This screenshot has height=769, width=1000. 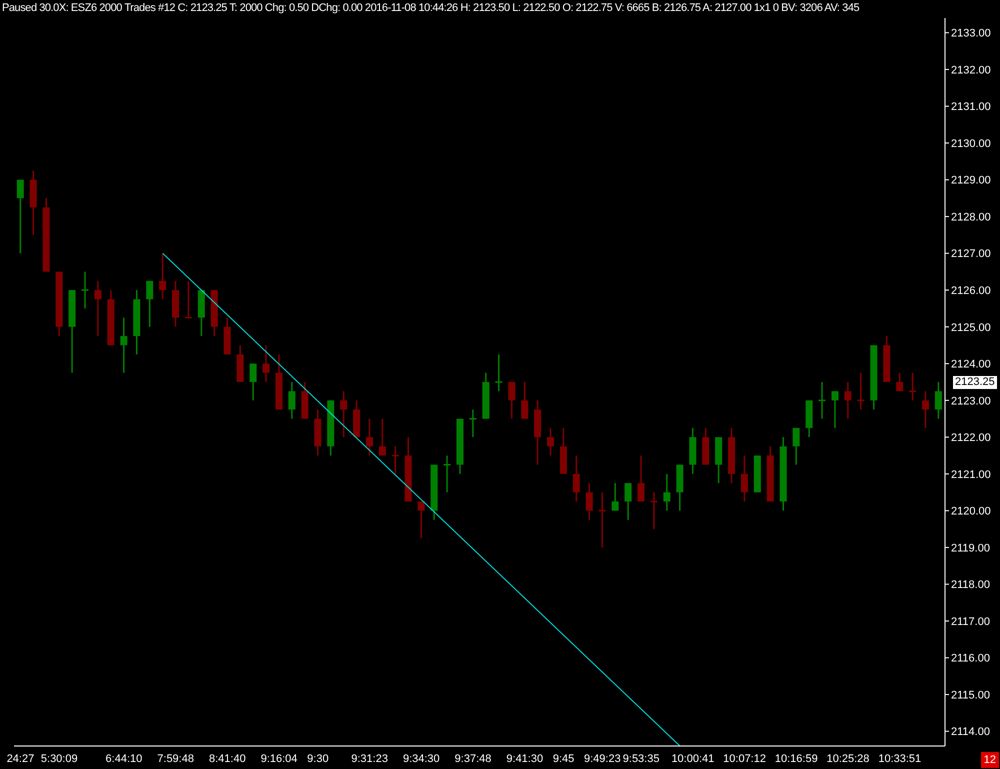 I want to click on y-tick-label: 2123.00, so click(x=971, y=401).